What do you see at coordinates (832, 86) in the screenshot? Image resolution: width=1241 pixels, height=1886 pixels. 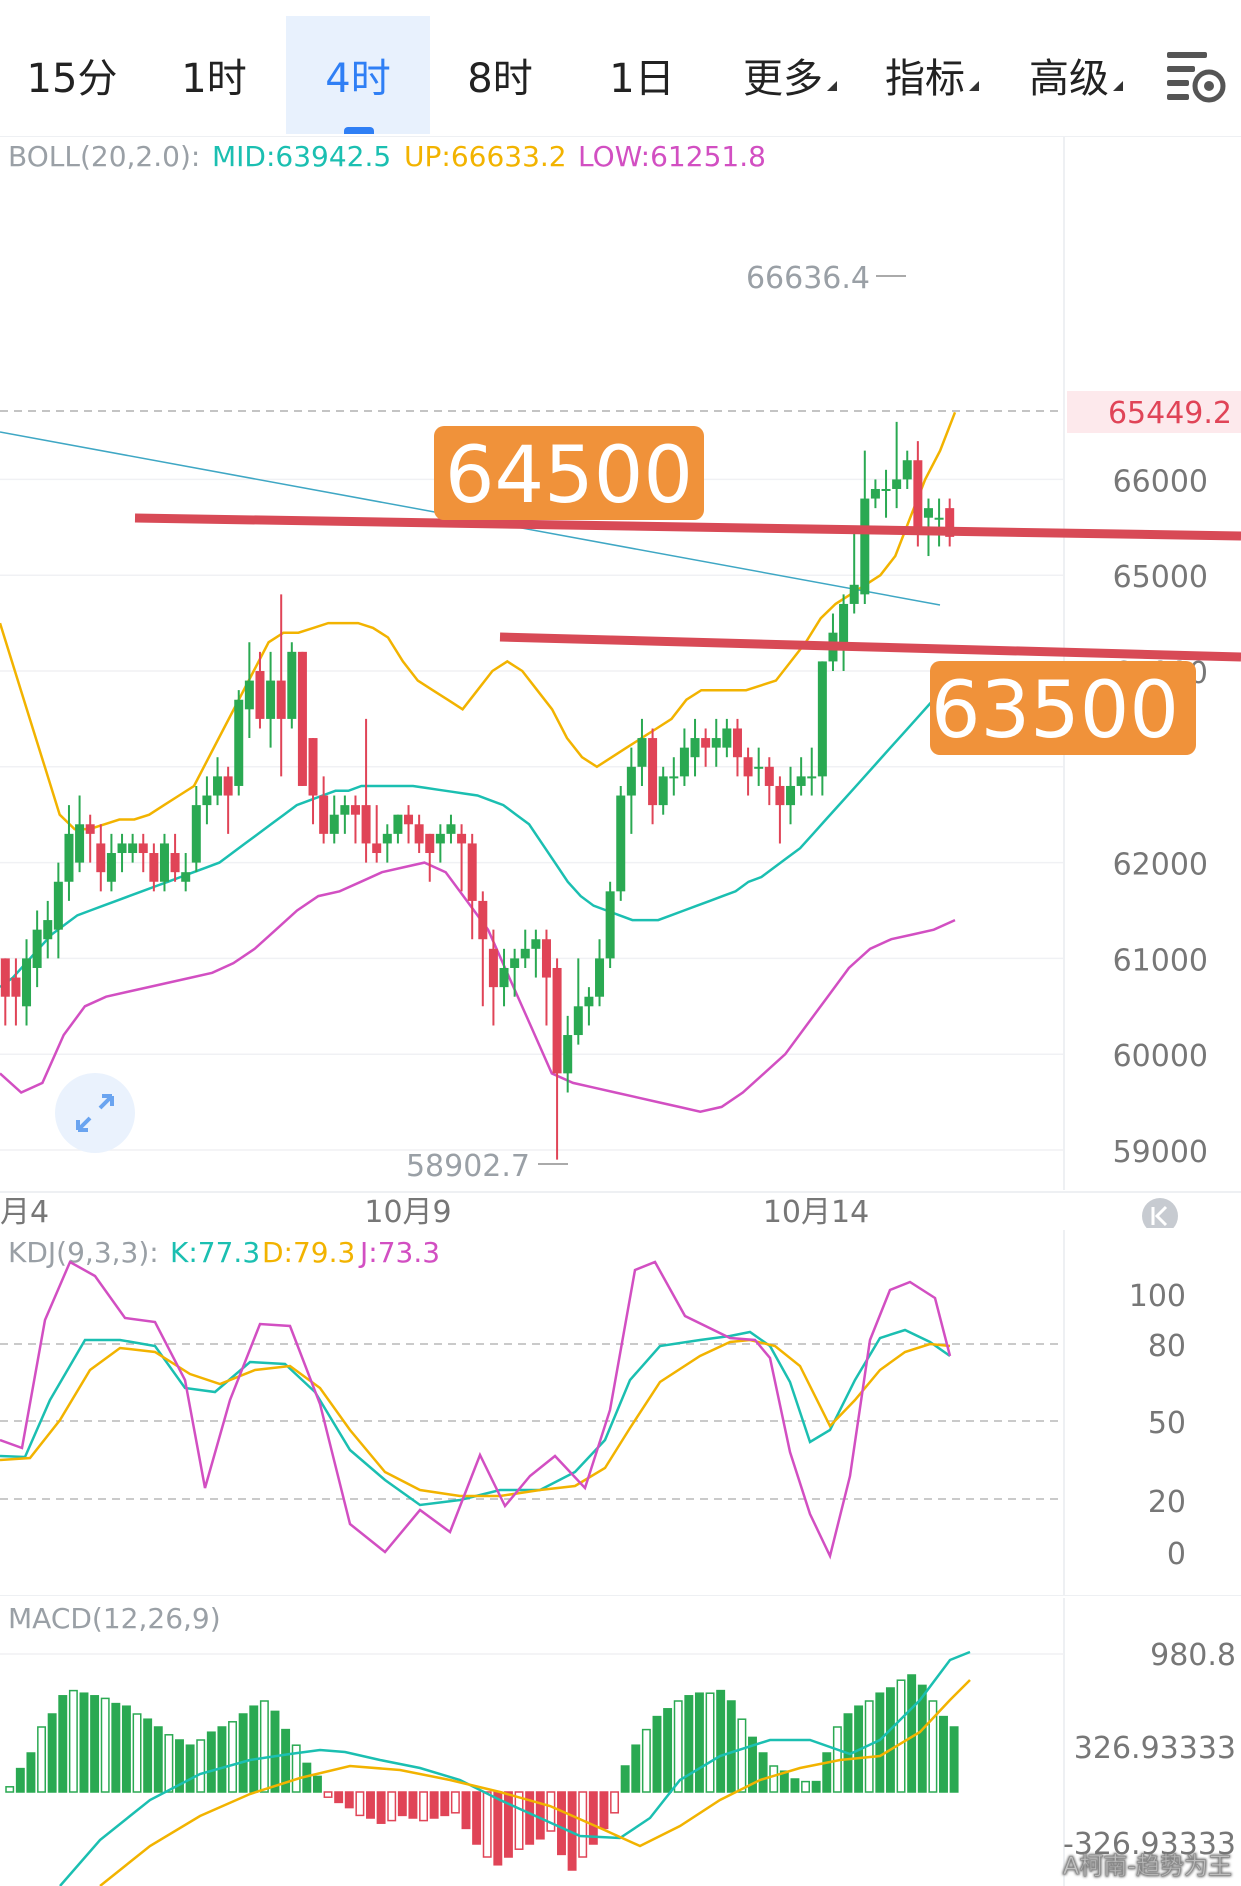 I see `dropdown-triangle-icon` at bounding box center [832, 86].